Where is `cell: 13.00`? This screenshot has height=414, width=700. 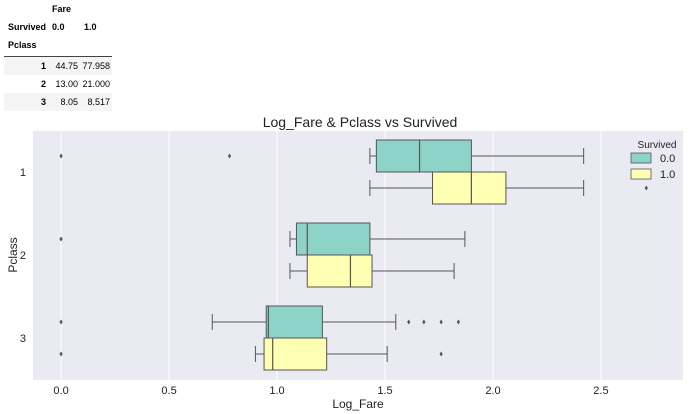 cell: 13.00 is located at coordinates (66, 84).